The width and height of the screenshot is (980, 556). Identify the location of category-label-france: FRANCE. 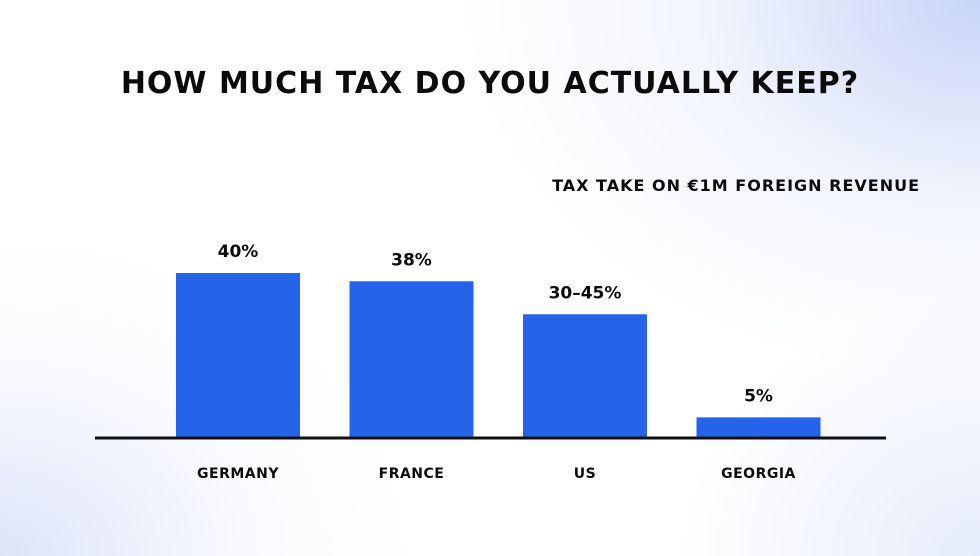
(412, 474).